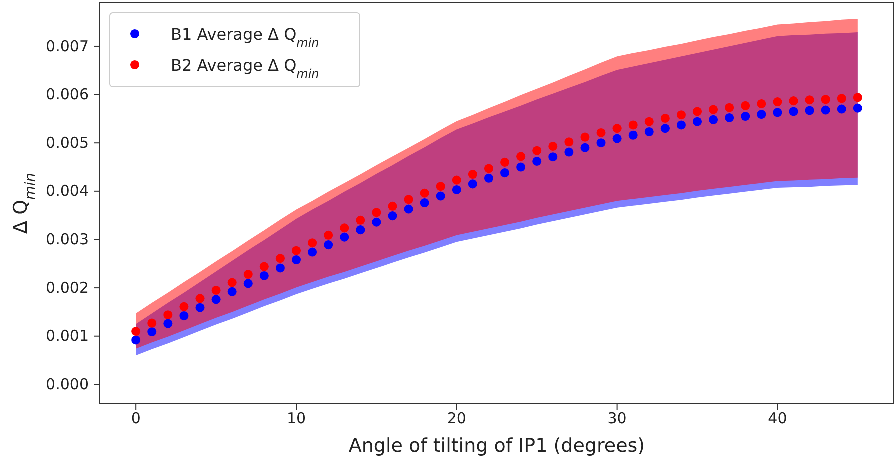 The image size is (896, 466). What do you see at coordinates (617, 419) in the screenshot?
I see `x-tick-label: 30` at bounding box center [617, 419].